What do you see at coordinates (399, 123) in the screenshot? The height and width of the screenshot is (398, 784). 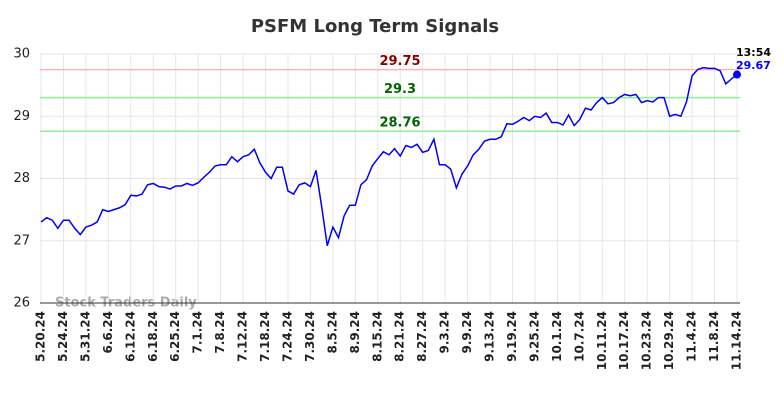 I see `signal-label: 28.76` at bounding box center [399, 123].